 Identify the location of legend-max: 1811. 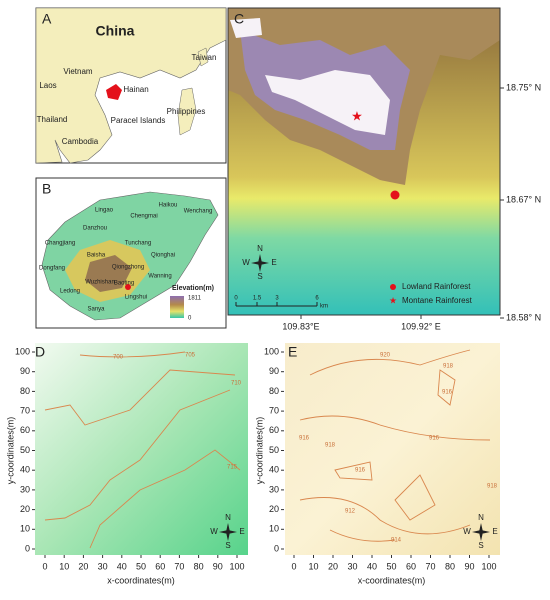
(195, 299).